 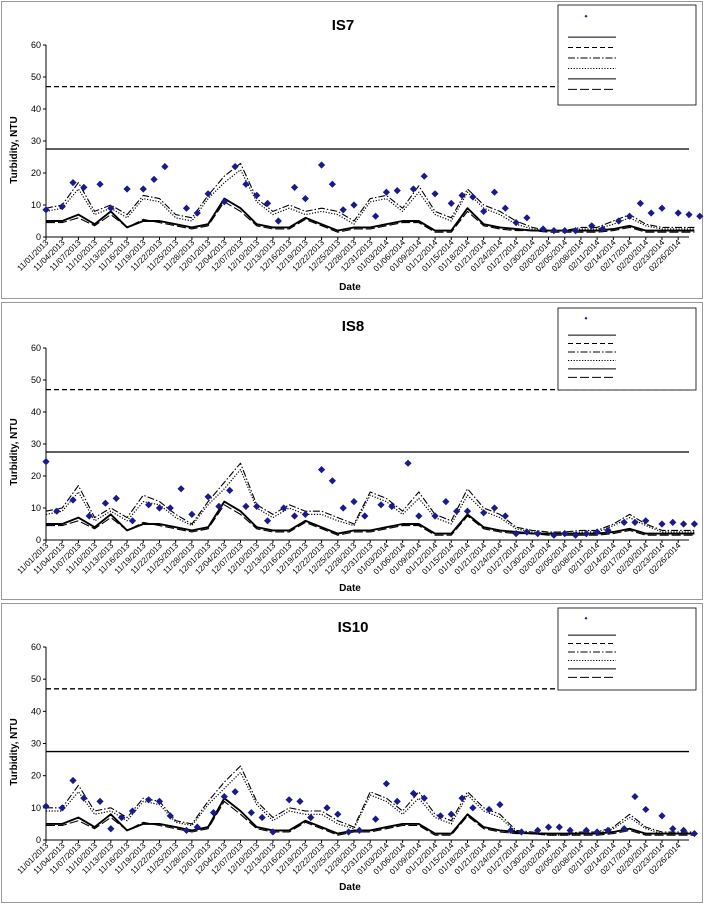 What do you see at coordinates (350, 887) in the screenshot?
I see `x-axis-label: Date` at bounding box center [350, 887].